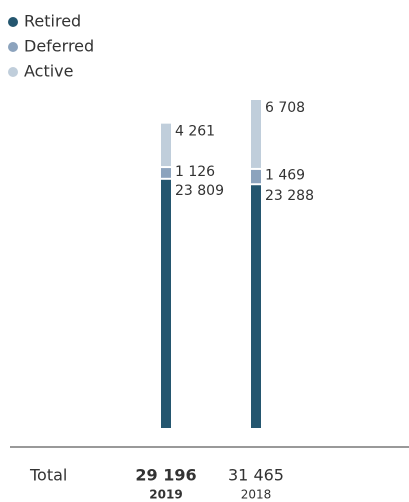  What do you see at coordinates (289, 196) in the screenshot?
I see `value-label: 23 288` at bounding box center [289, 196].